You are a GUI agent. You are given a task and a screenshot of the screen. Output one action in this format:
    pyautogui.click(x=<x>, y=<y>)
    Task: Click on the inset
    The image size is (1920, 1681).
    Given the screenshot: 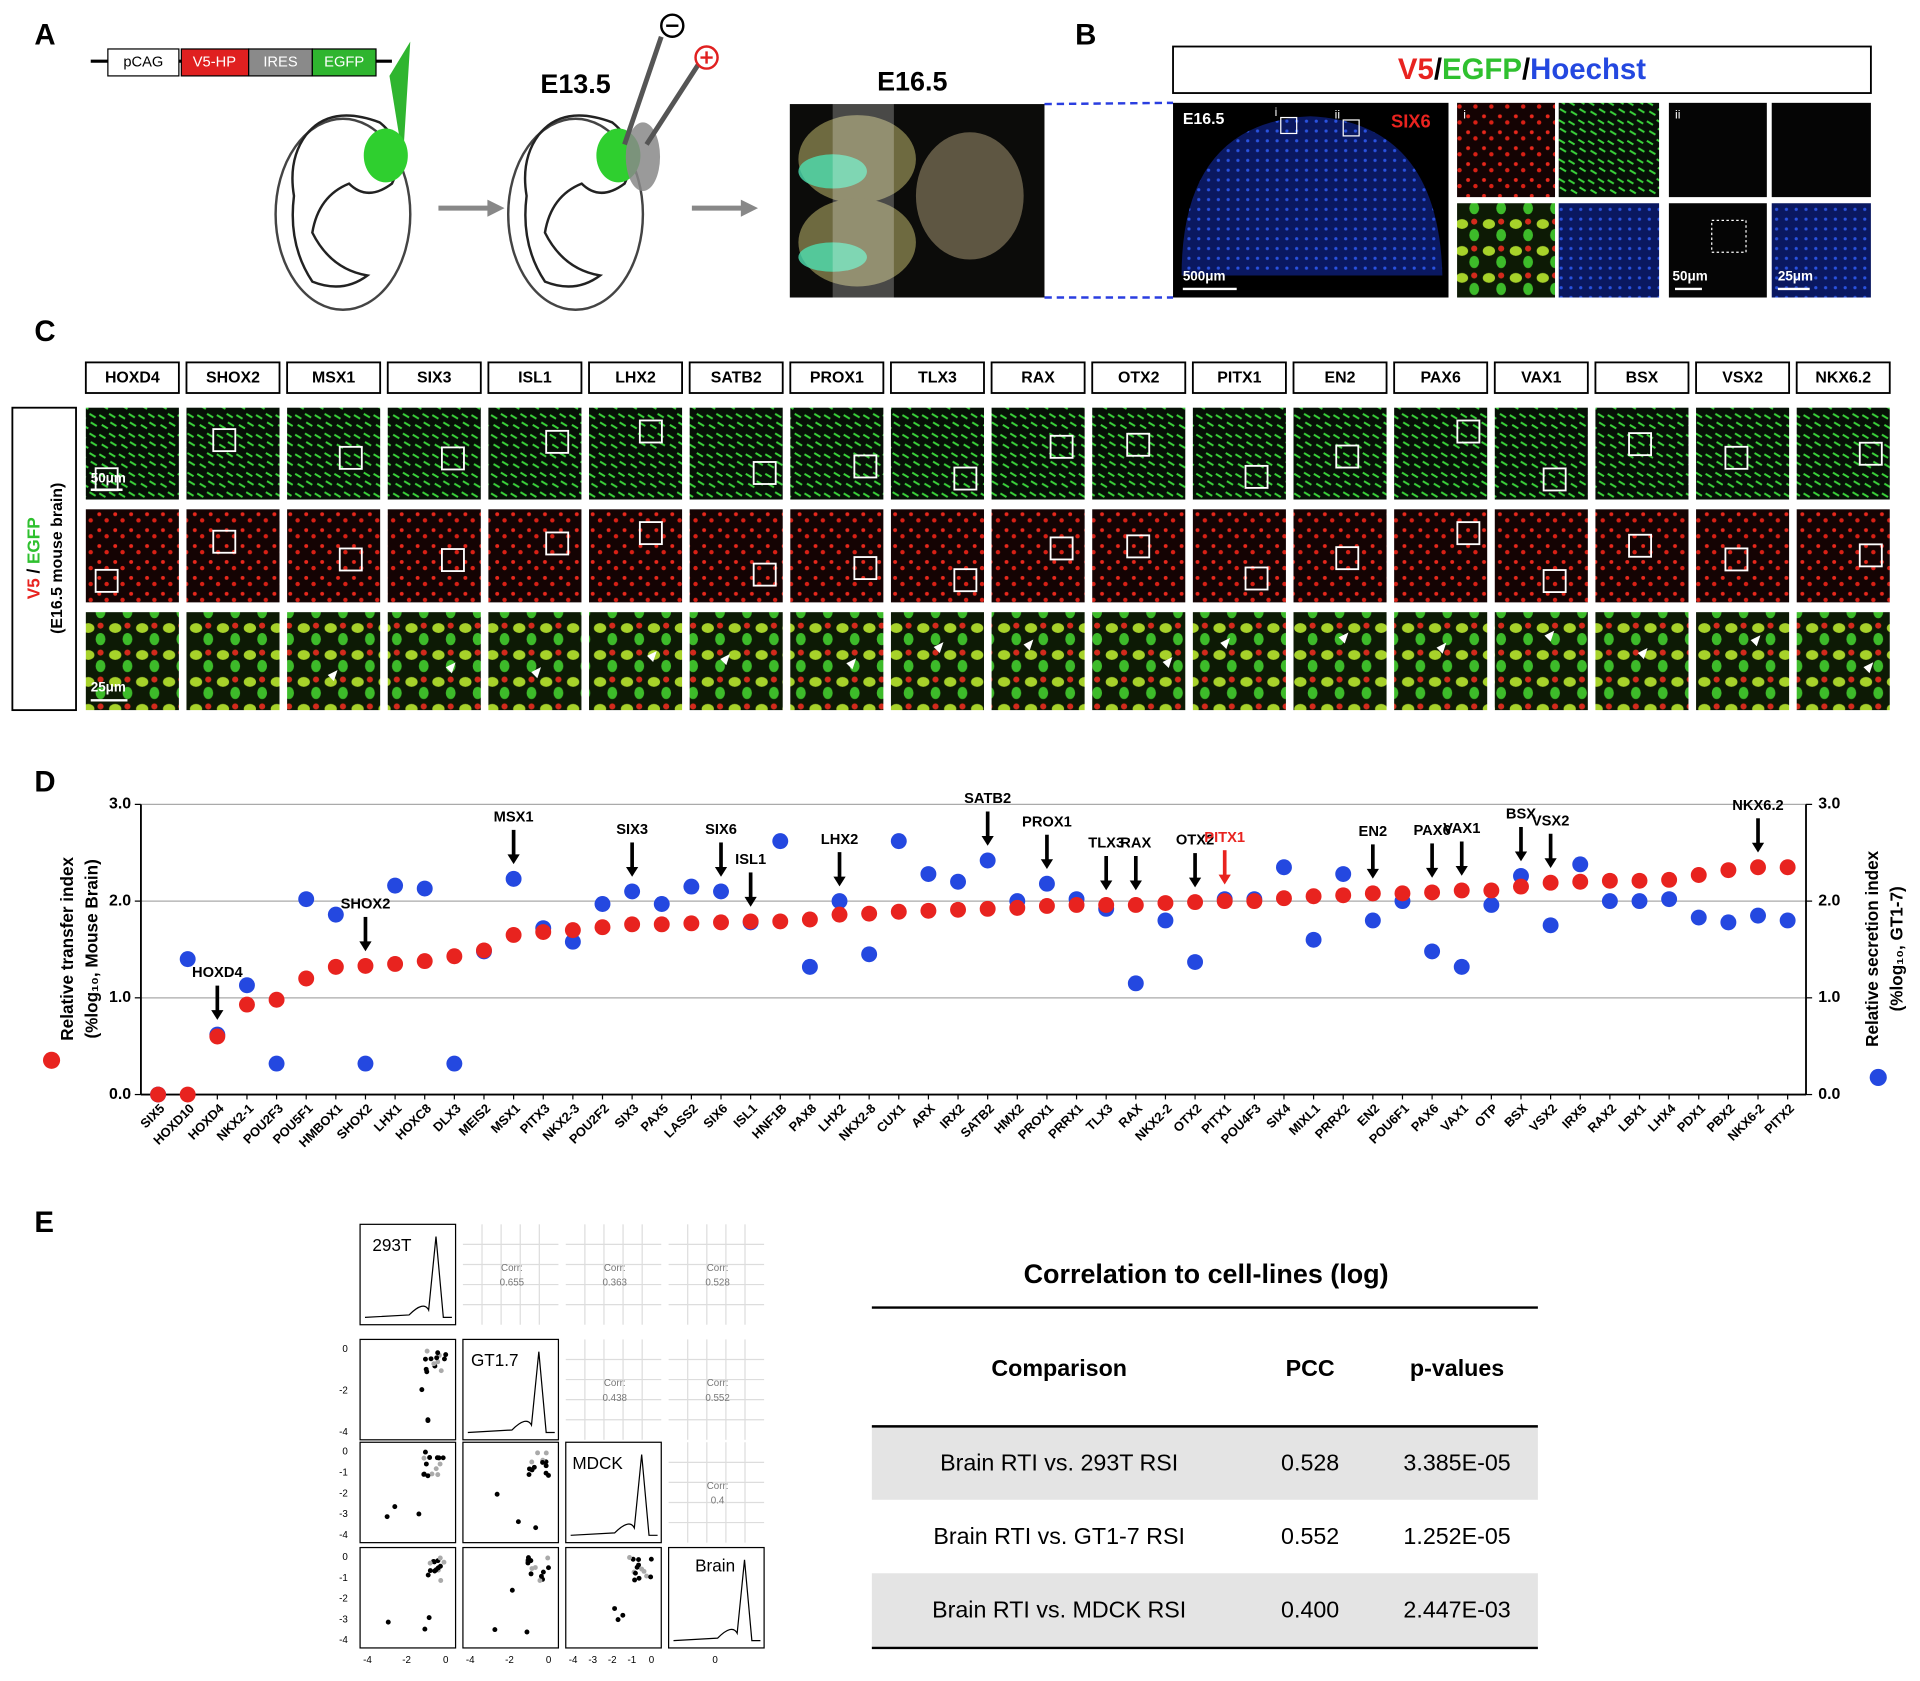 What is the action you would take?
    pyautogui.click(x=1821, y=250)
    